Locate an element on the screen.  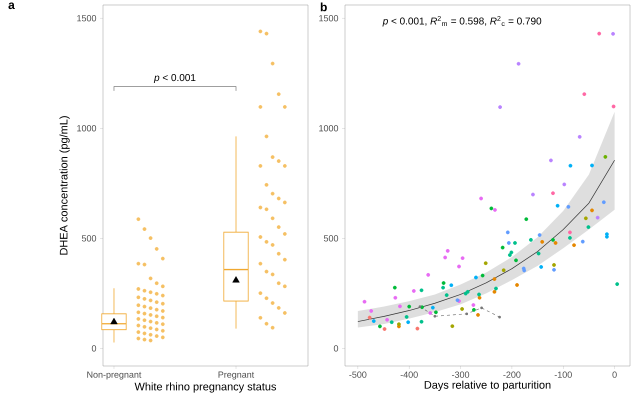
y-tick-label: 500 is located at coordinates (331, 238).